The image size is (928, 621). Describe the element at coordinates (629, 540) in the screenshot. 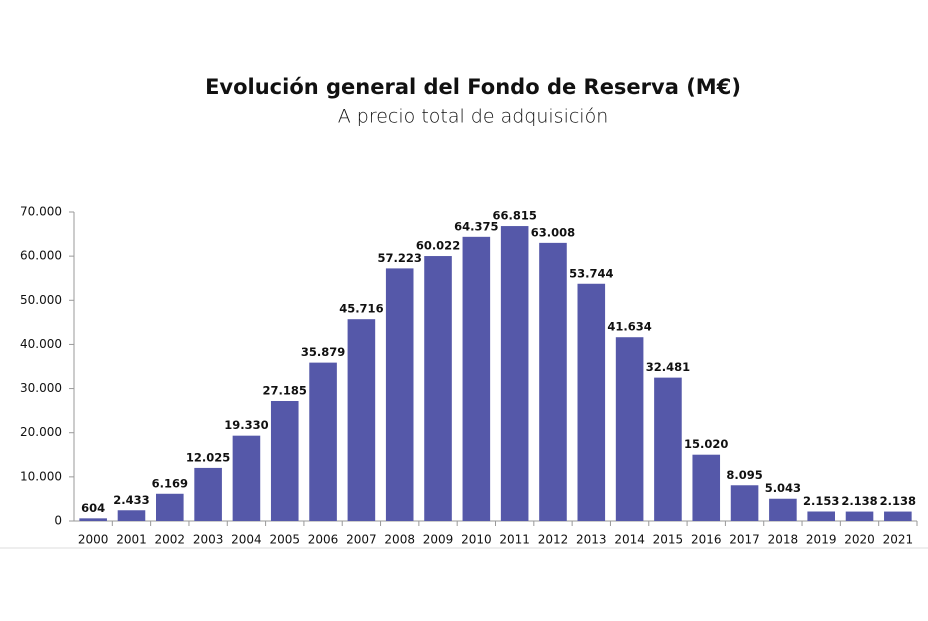

I see `x-tick-label: 2014` at that location.